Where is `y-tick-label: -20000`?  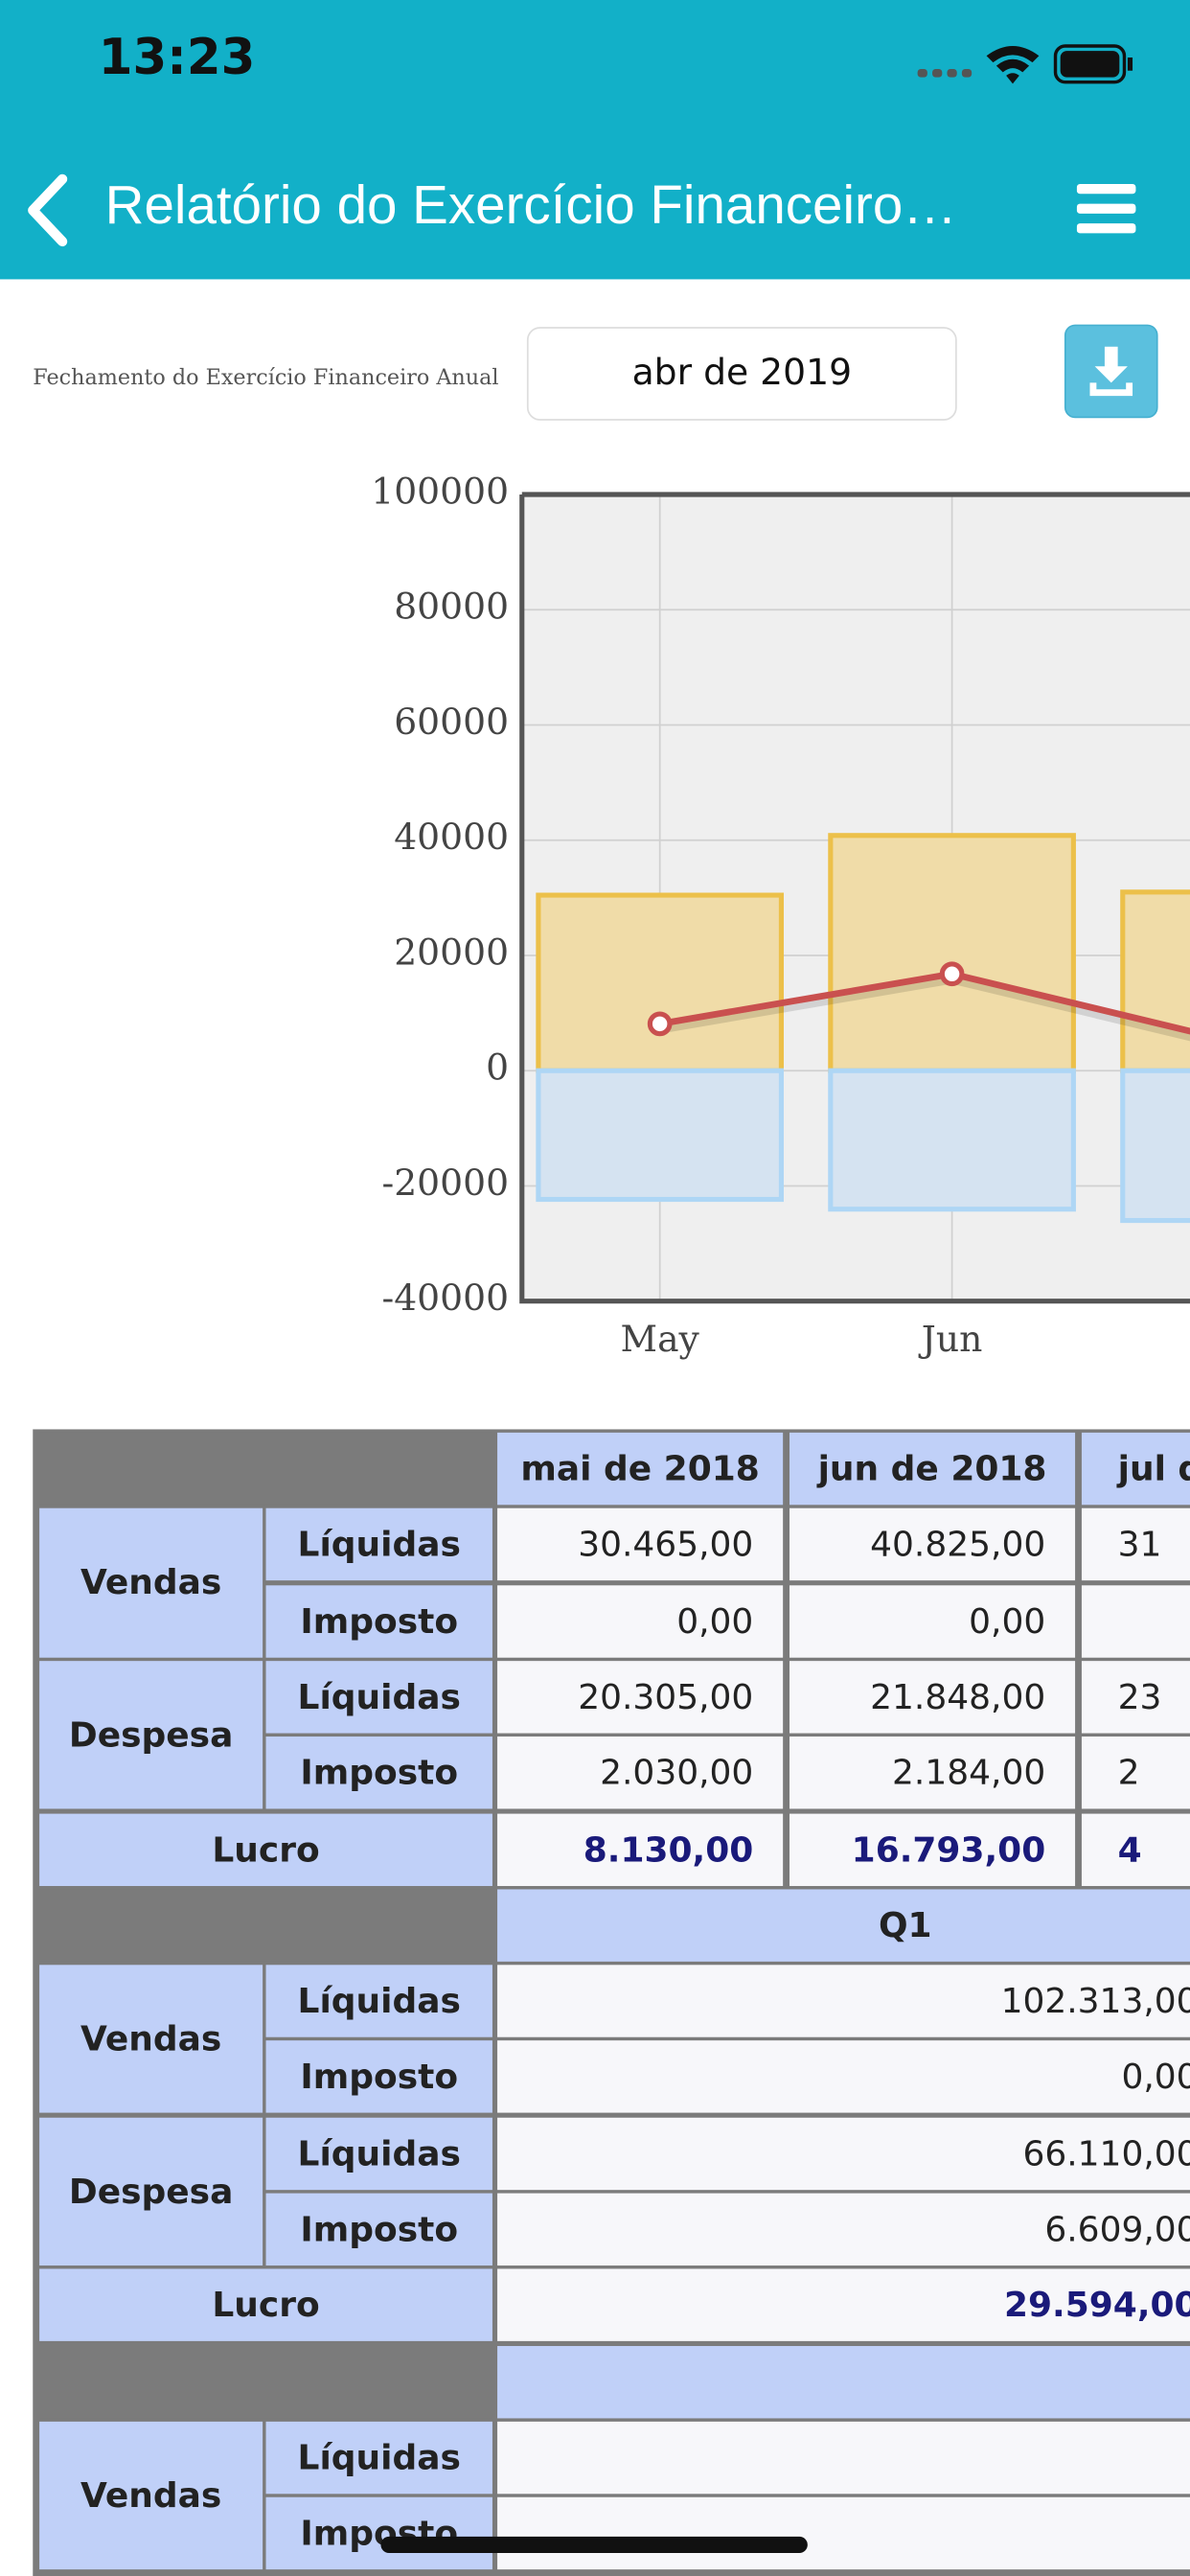
y-tick-label: -20000 is located at coordinates (445, 1183).